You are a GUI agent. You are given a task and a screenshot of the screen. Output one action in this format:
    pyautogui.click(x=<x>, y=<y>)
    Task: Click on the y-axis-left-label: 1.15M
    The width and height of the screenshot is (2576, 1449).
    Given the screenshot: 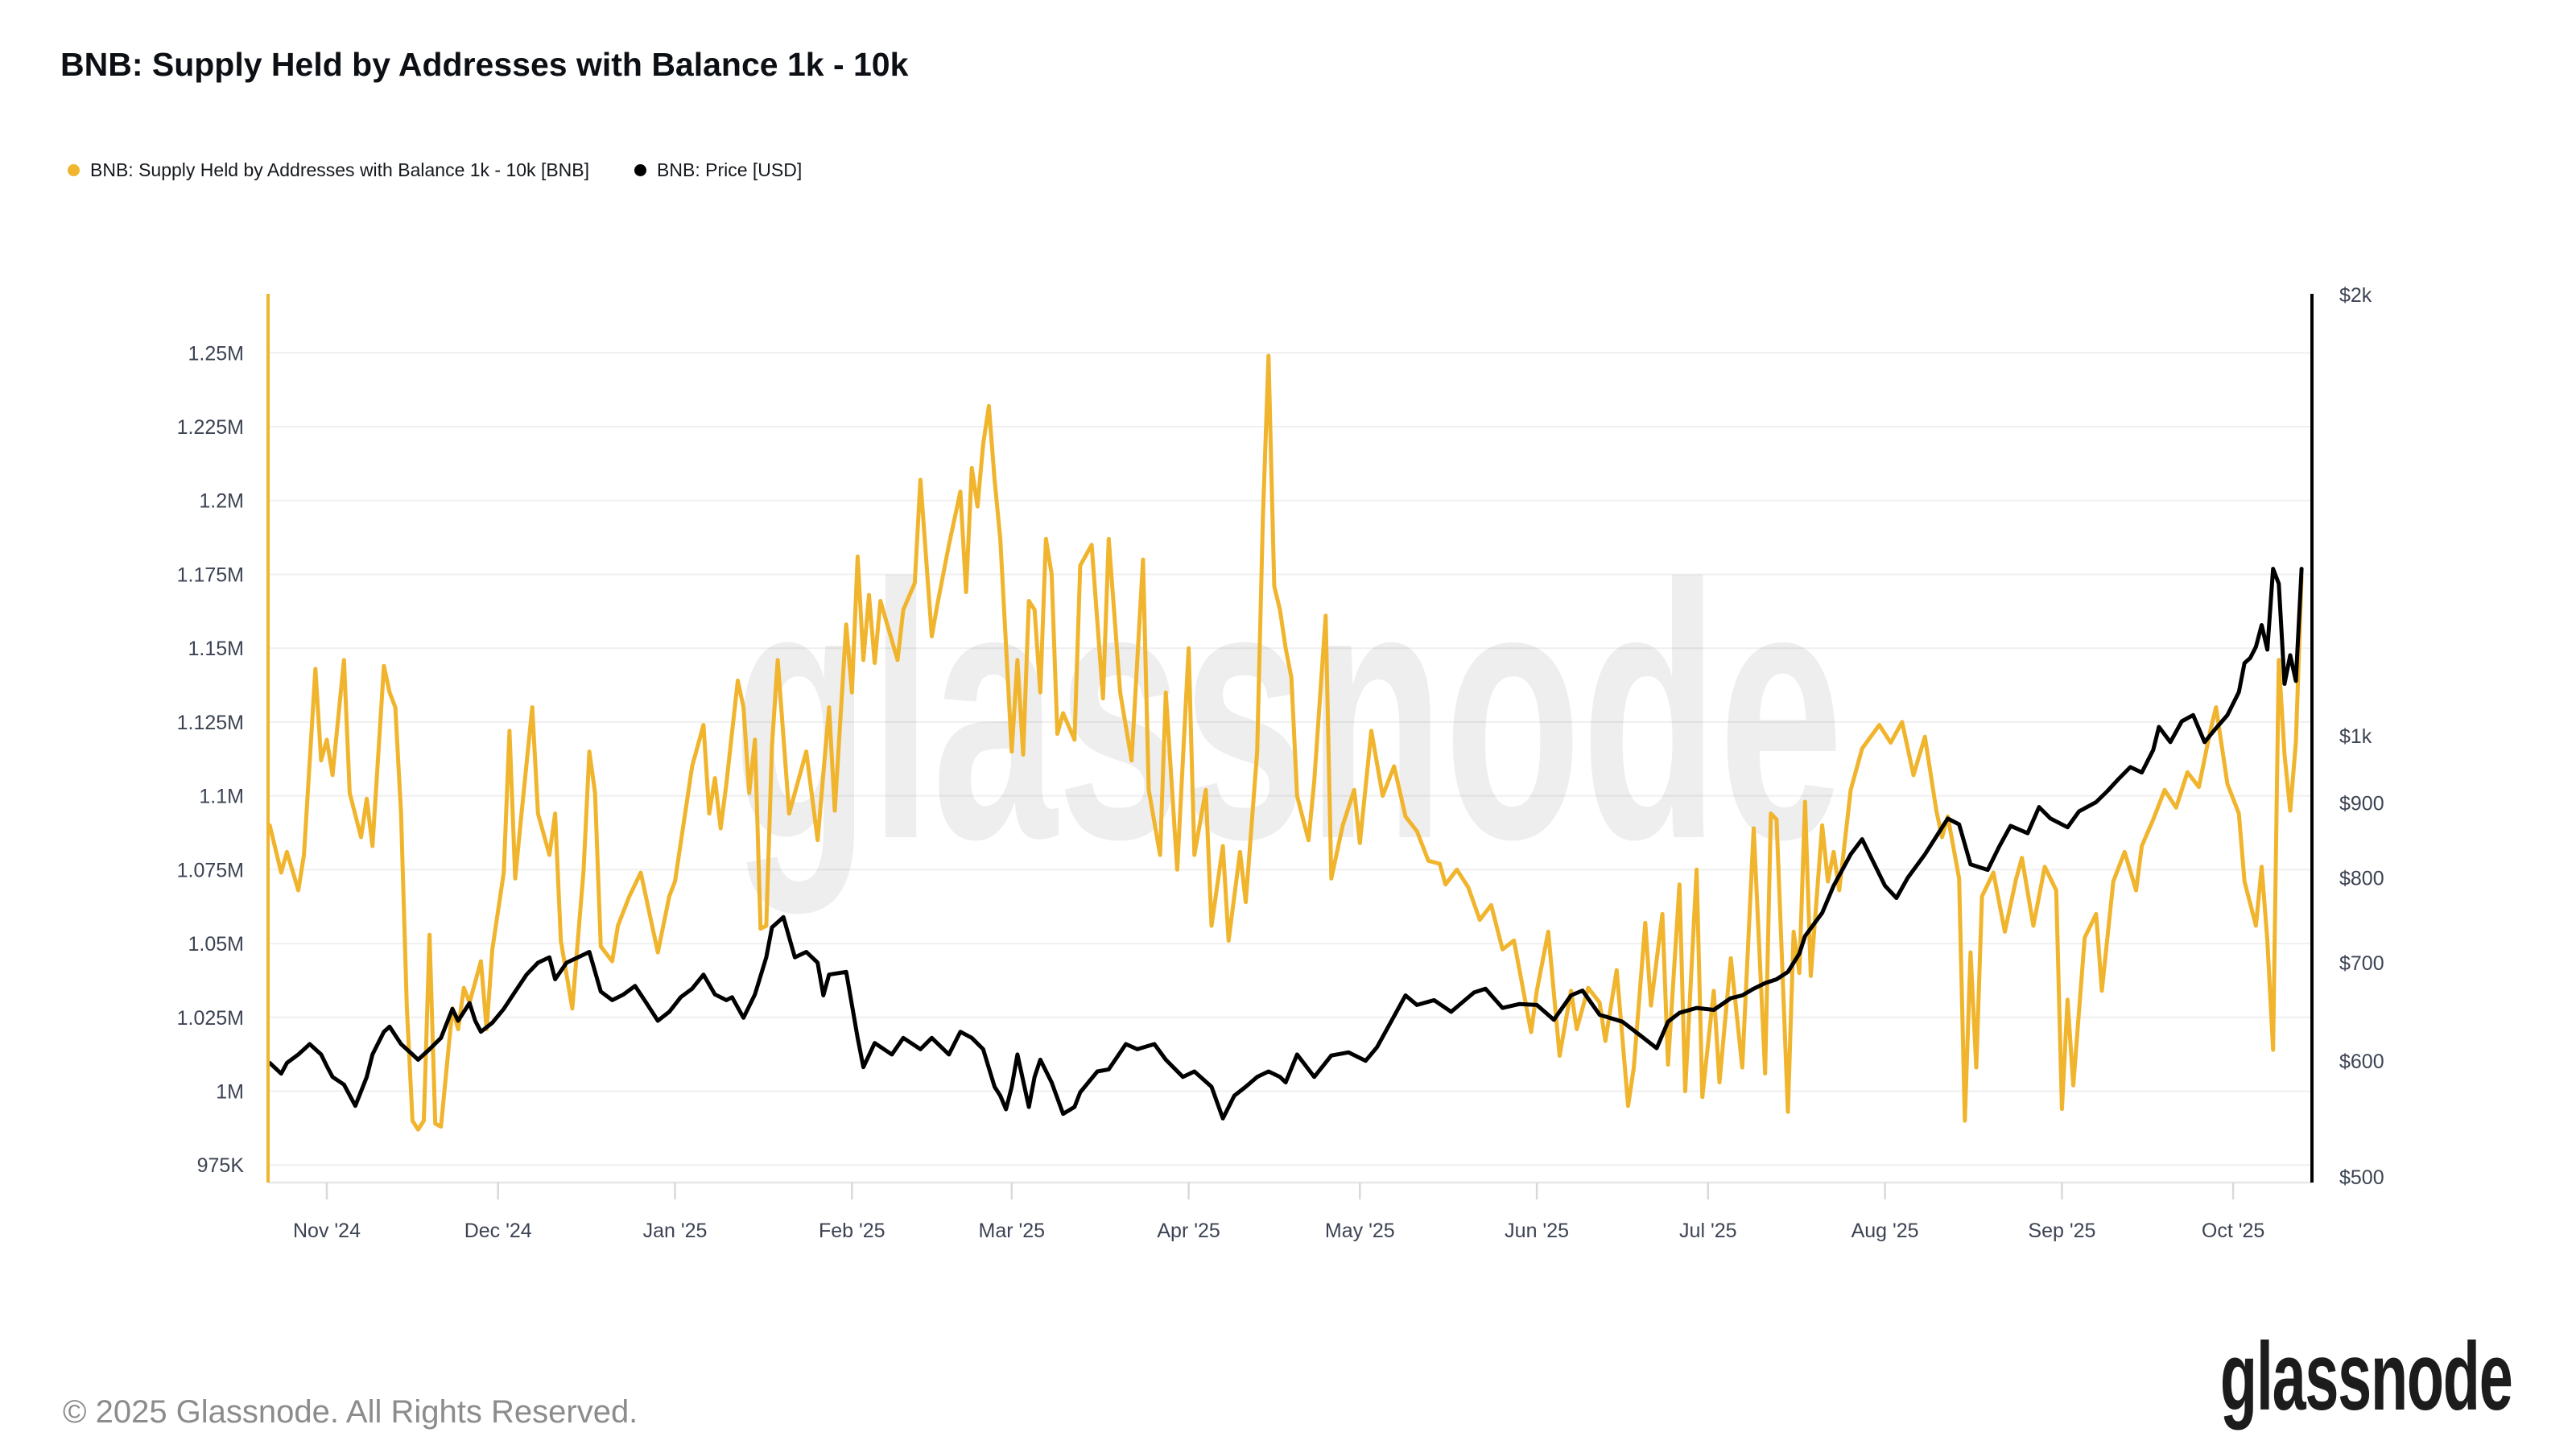 What is the action you would take?
    pyautogui.click(x=216, y=649)
    